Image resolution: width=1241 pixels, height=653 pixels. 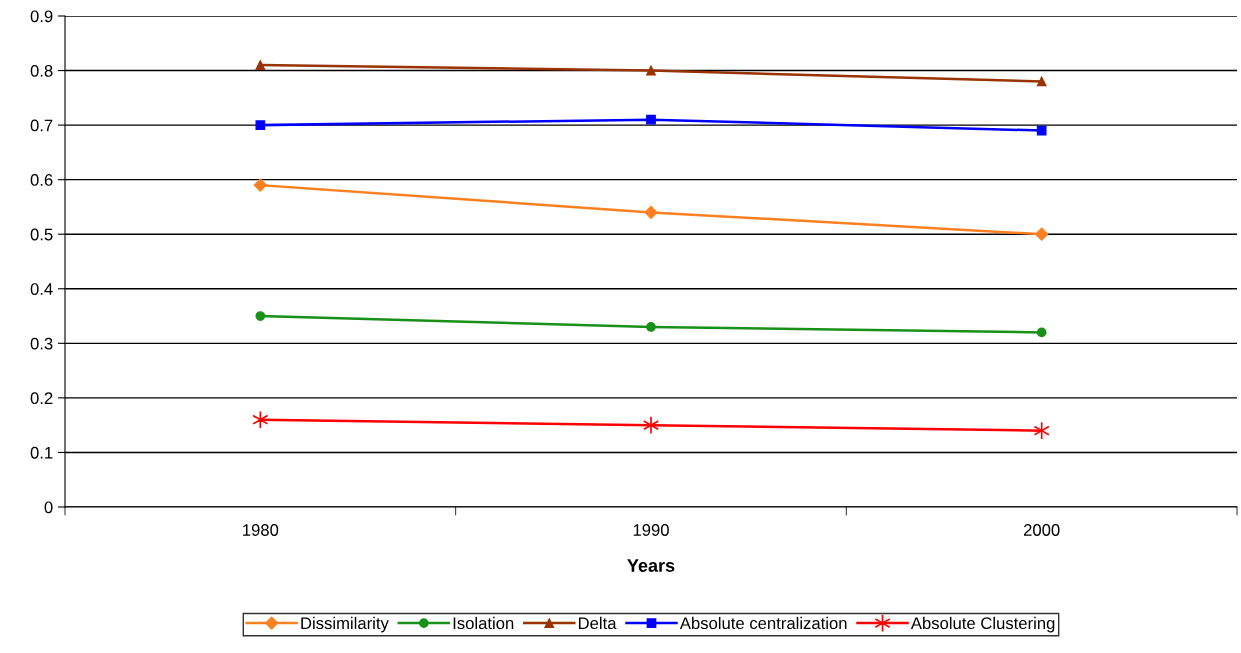 I want to click on legend-label: Isolation, so click(x=483, y=623).